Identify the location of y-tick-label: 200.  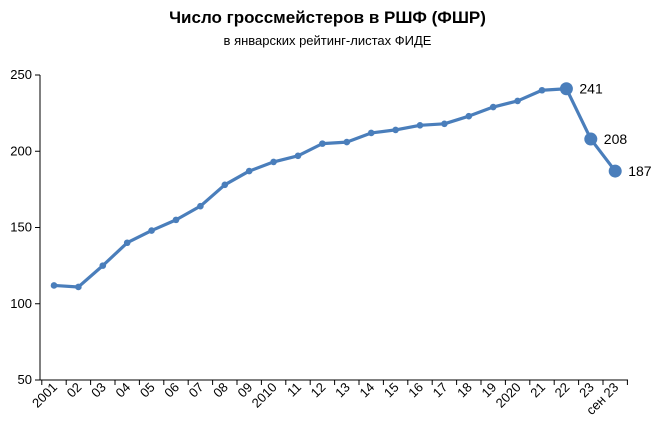
(21, 150).